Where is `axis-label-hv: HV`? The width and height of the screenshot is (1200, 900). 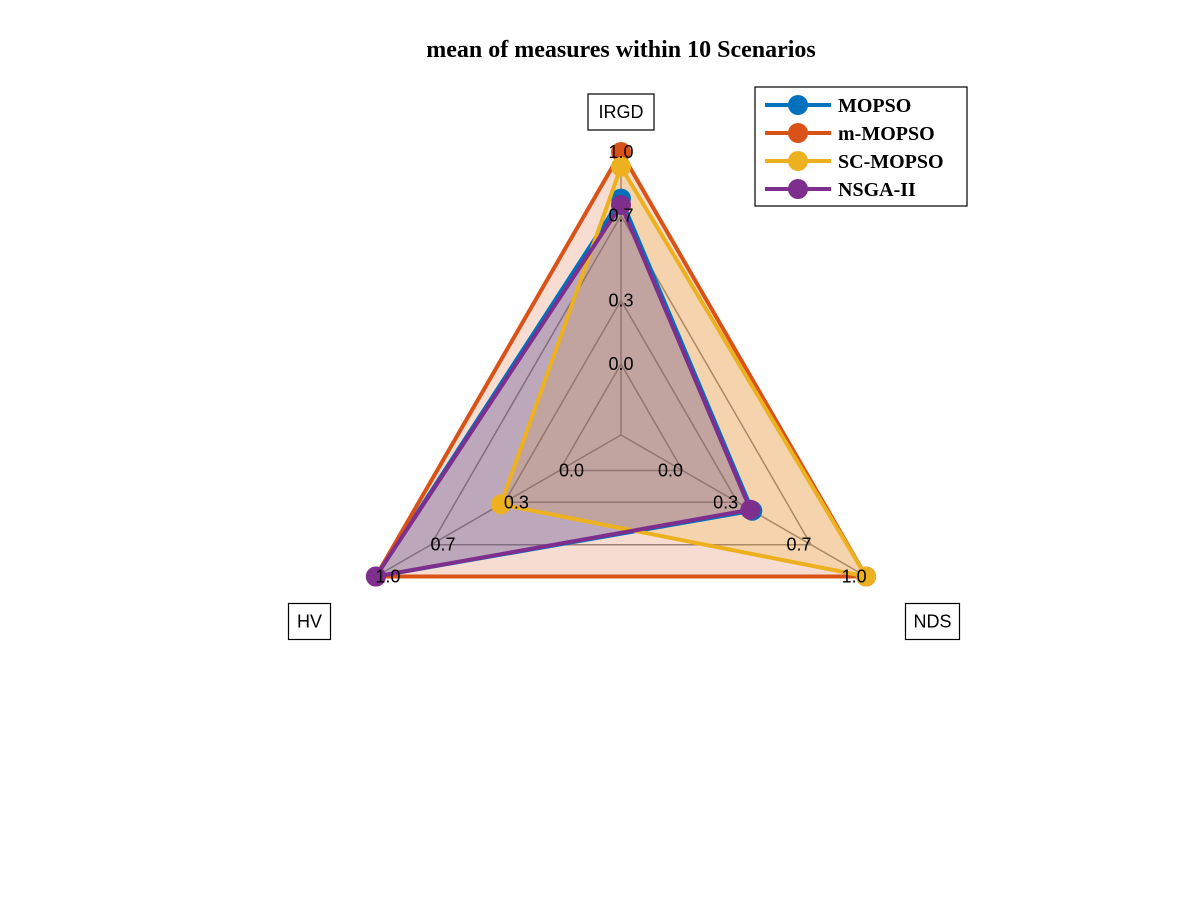 axis-label-hv: HV is located at coordinates (309, 621).